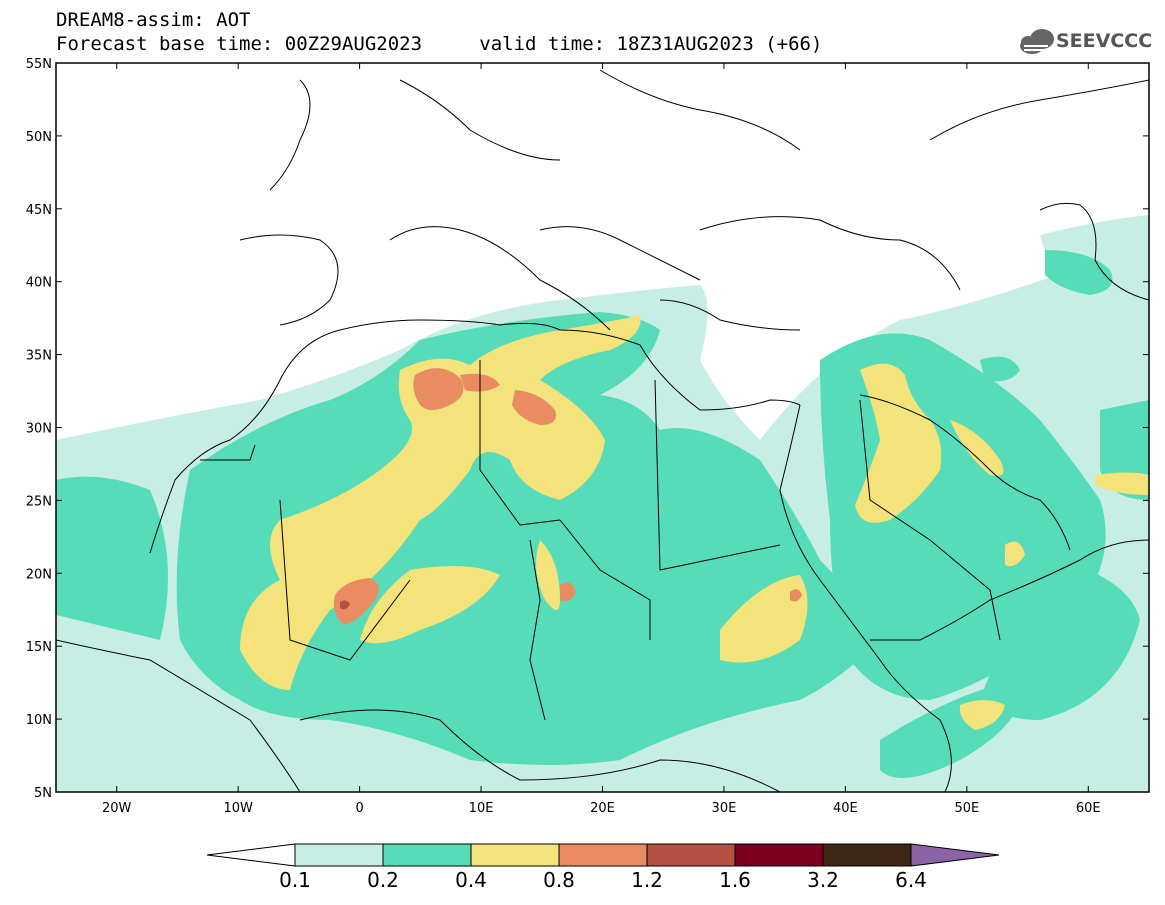  Describe the element at coordinates (845, 808) in the screenshot. I see `lon-label: 40E` at that location.